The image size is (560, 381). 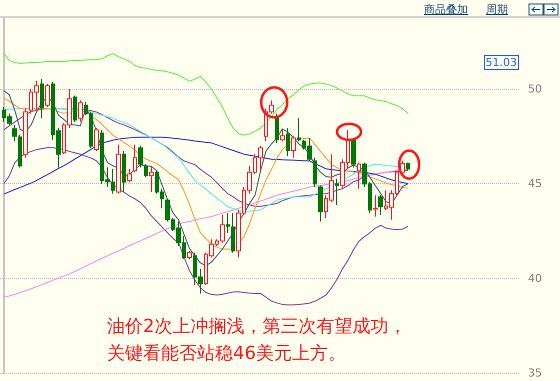 What do you see at coordinates (226, 353) in the screenshot?
I see `annotation: 关键看能否站稳46美元上方。` at bounding box center [226, 353].